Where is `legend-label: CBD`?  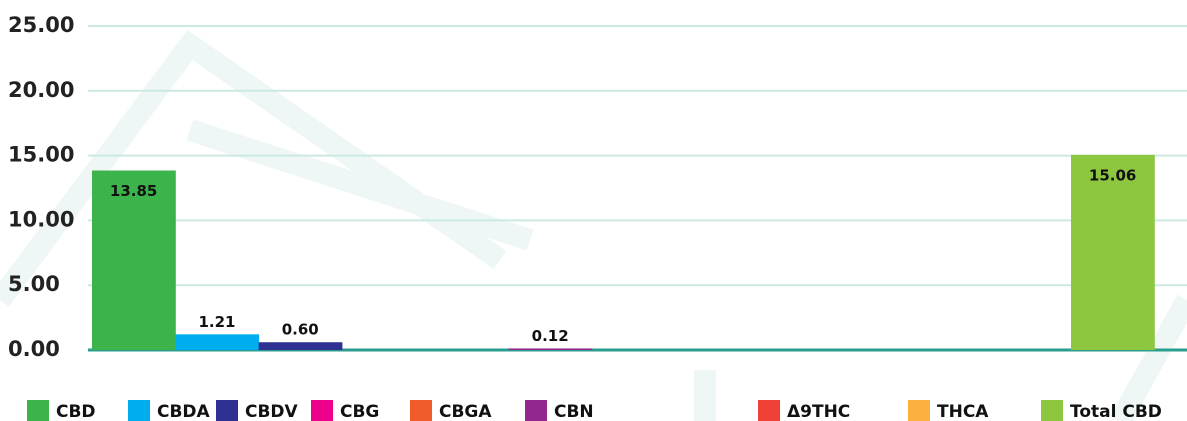 legend-label: CBD is located at coordinates (76, 411).